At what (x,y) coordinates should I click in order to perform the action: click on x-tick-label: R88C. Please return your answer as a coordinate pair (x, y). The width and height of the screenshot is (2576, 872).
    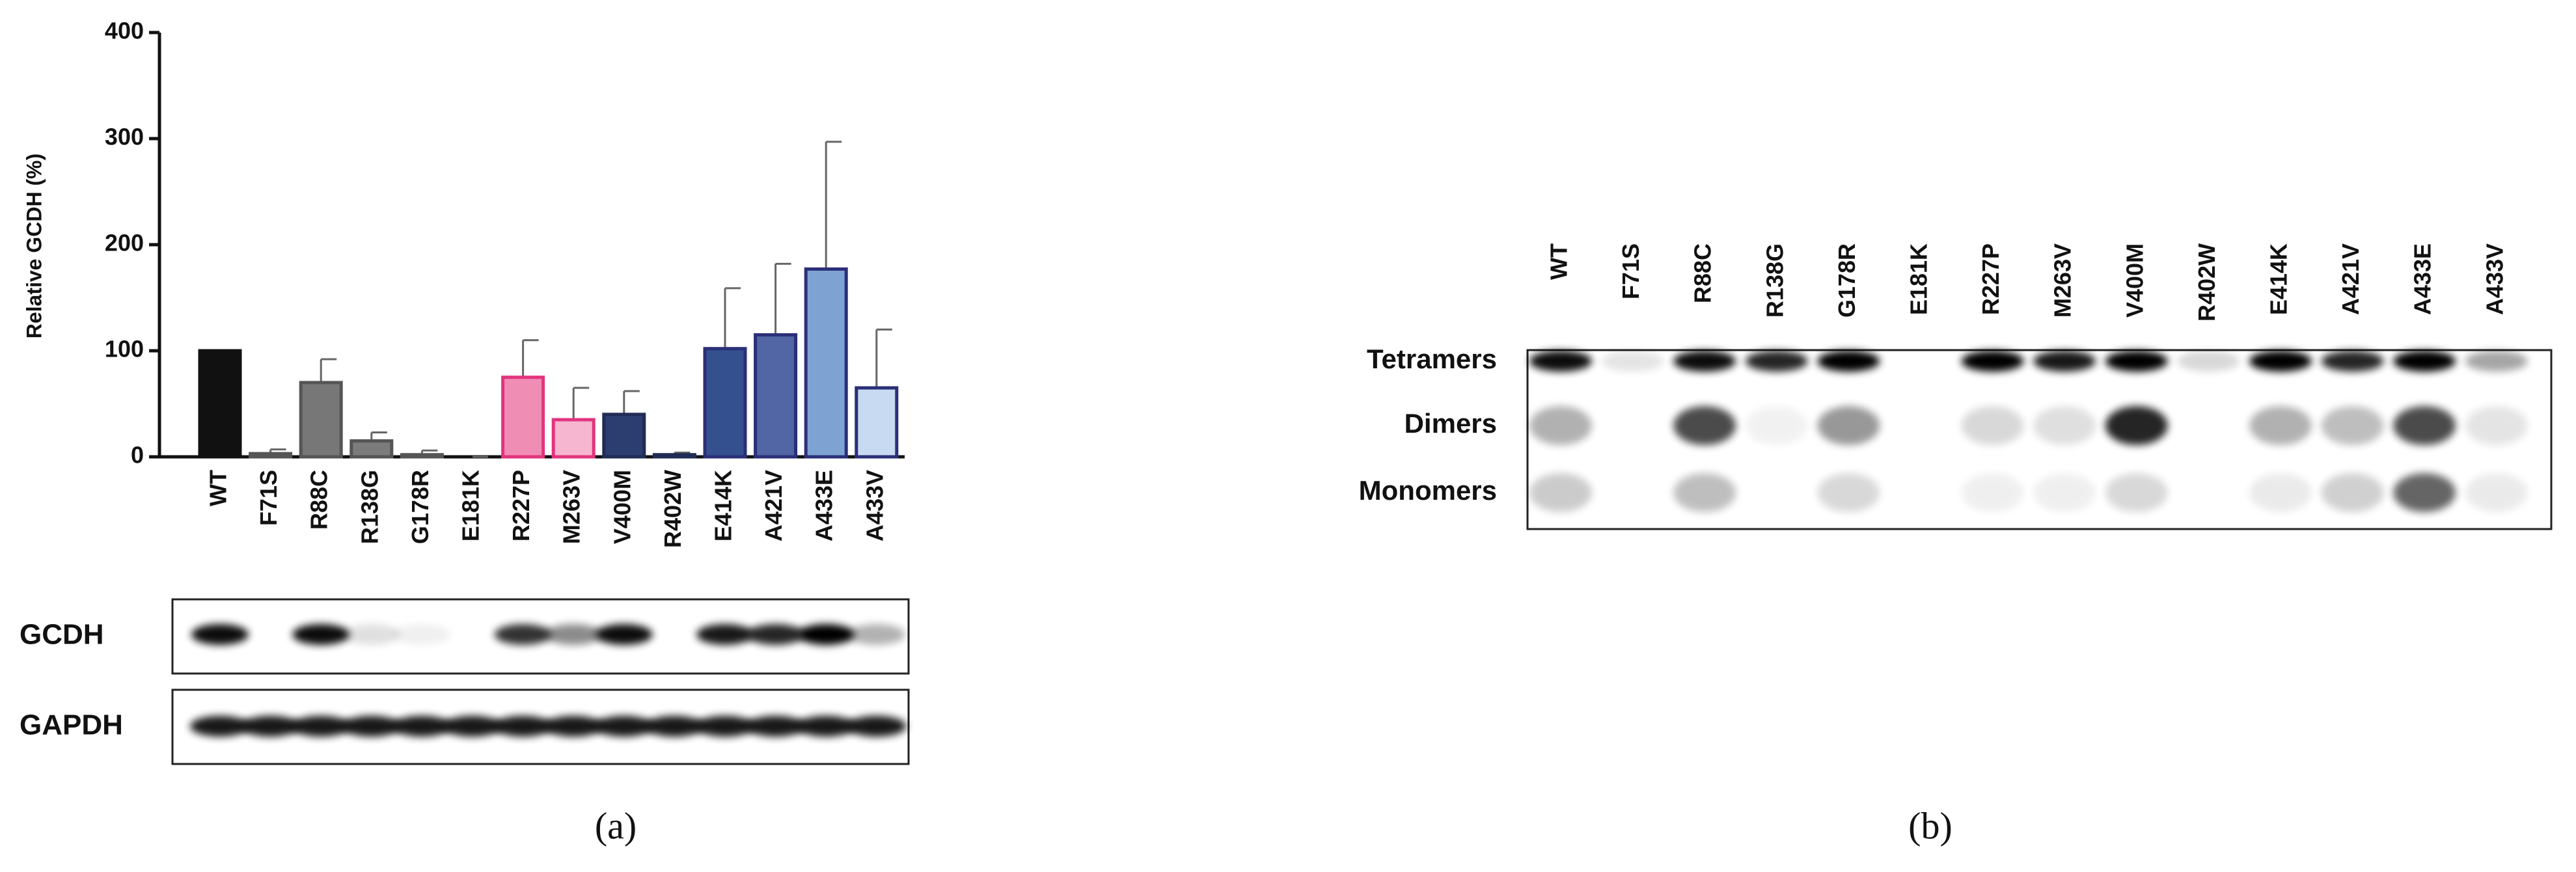
    Looking at the image, I should click on (320, 500).